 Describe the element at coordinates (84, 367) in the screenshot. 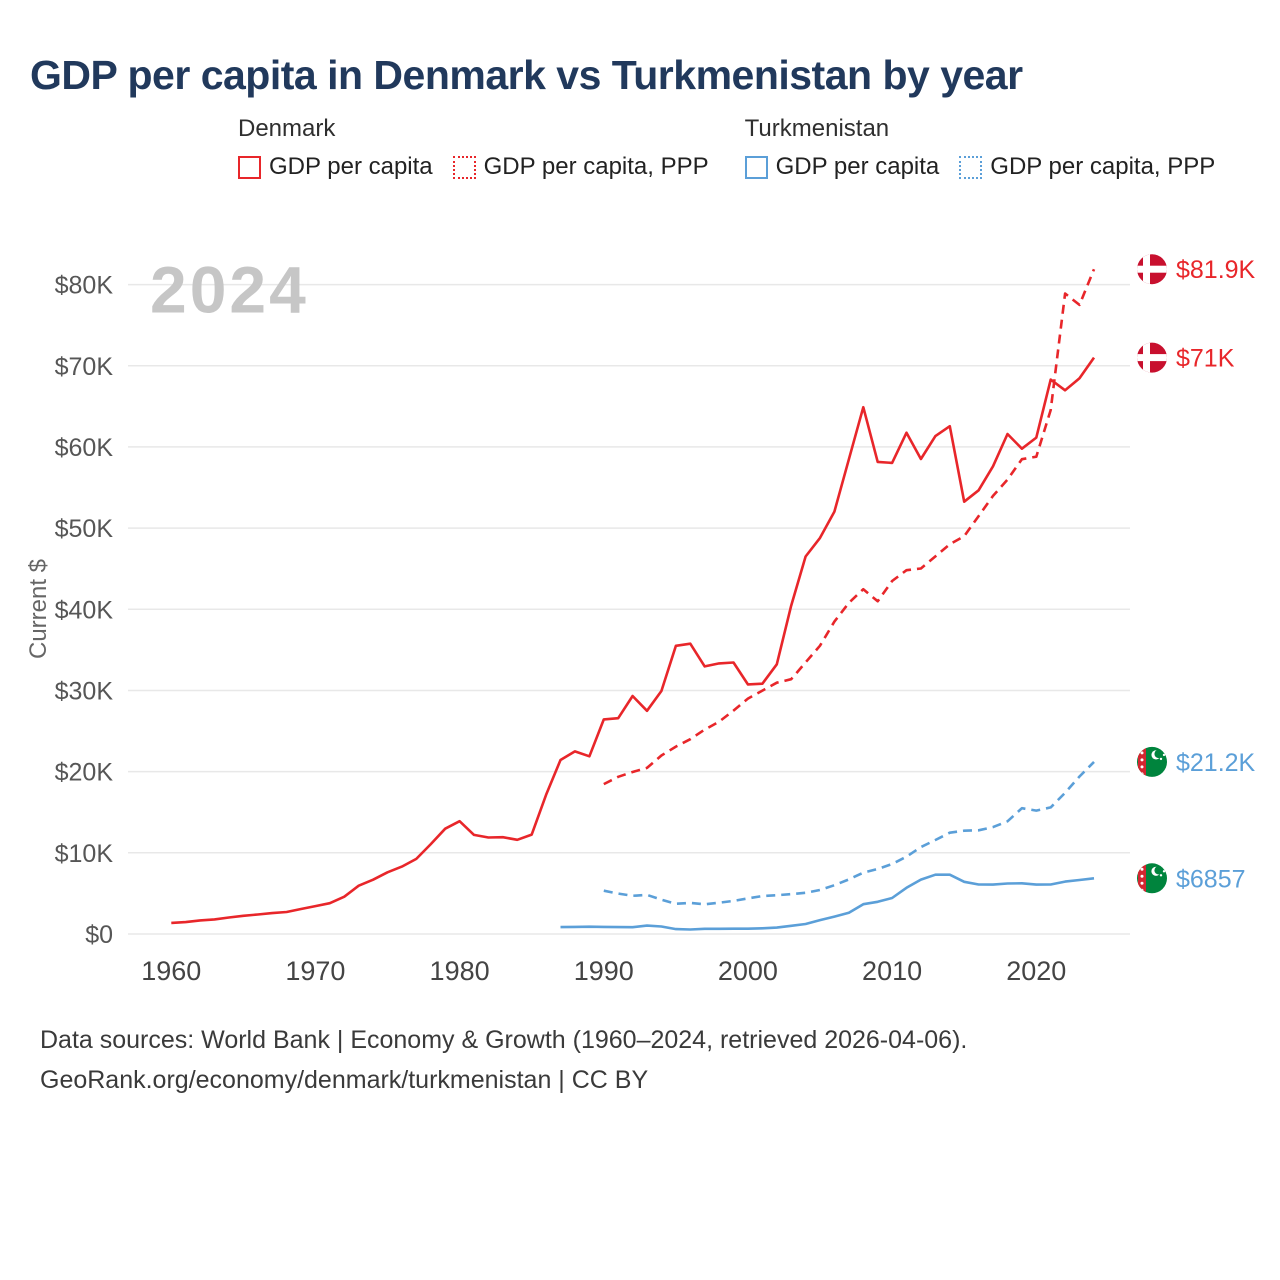

I see `svg-text: $70K` at that location.